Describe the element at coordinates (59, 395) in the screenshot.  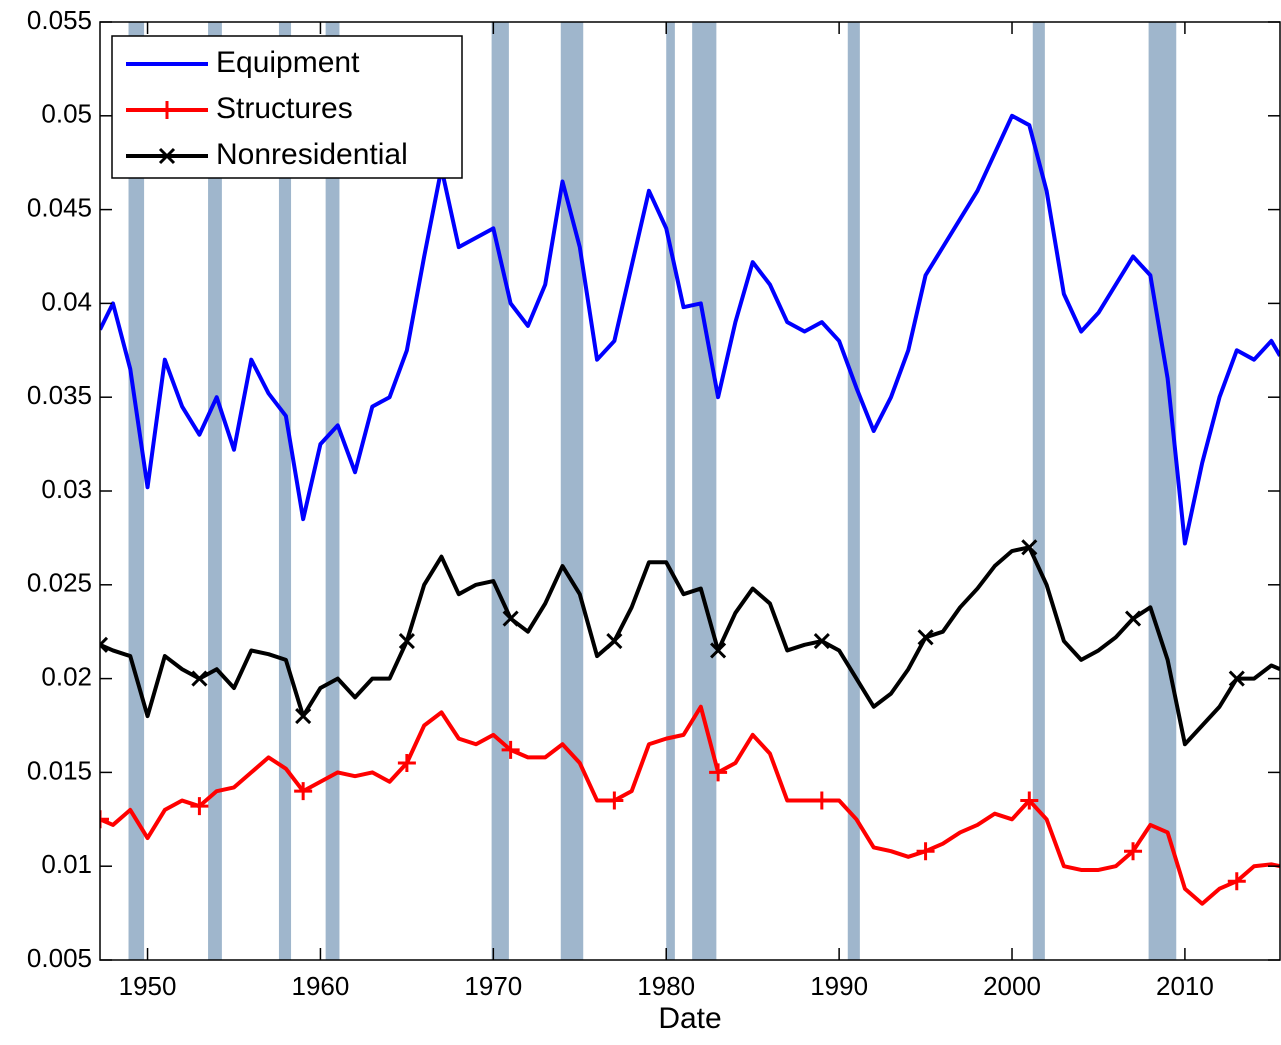
I see `y-tick-label: 0.035` at that location.